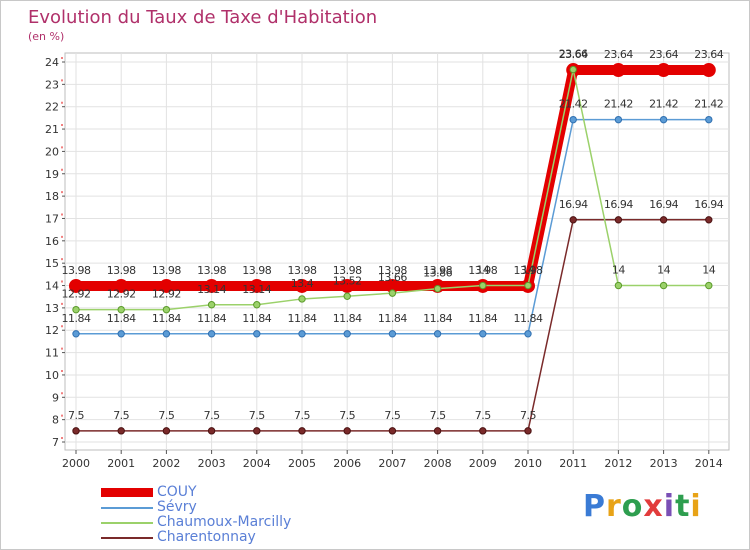  I want to click on data-label: 13.66, so click(392, 277).